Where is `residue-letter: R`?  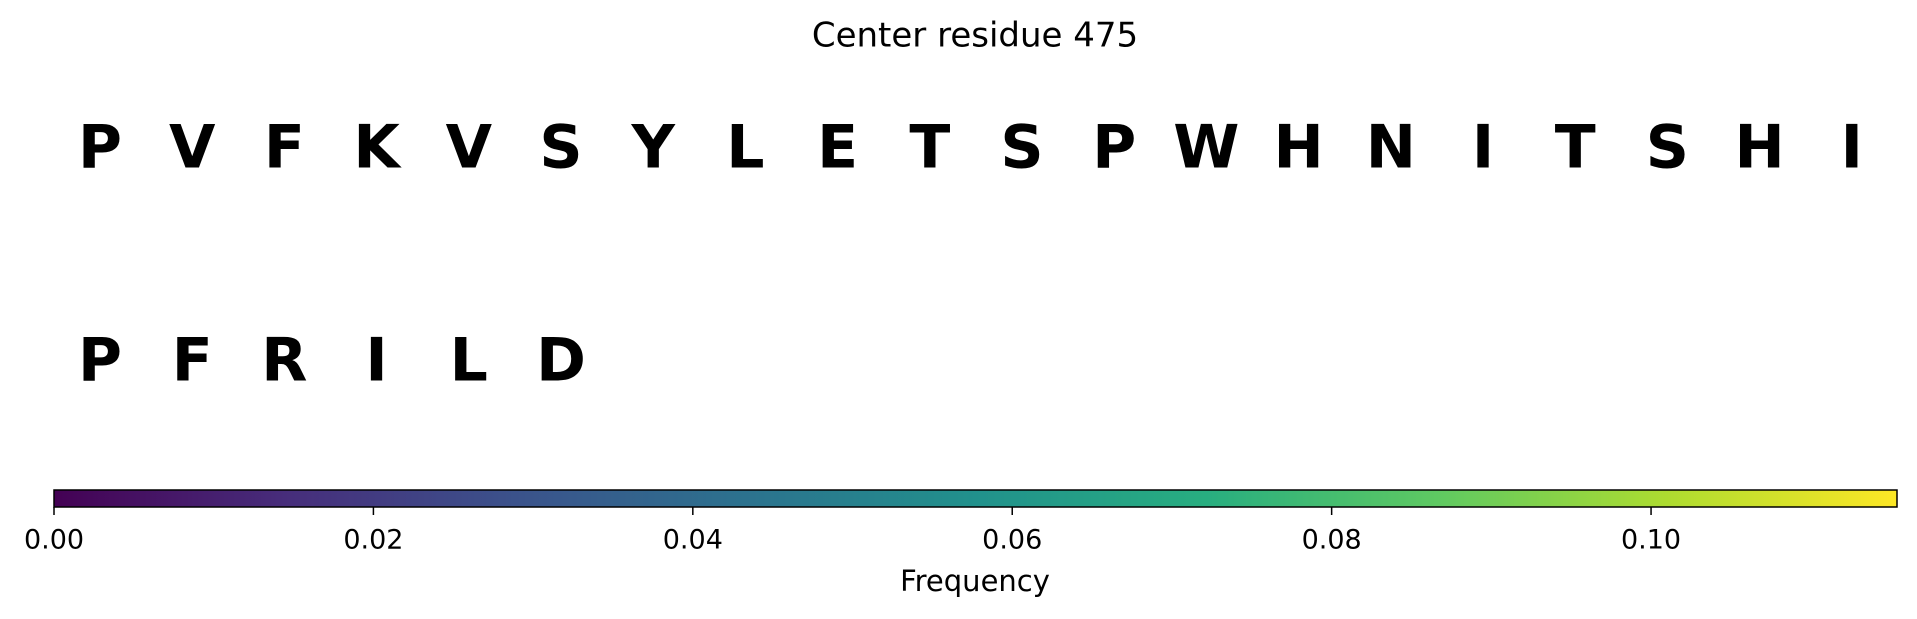 residue-letter: R is located at coordinates (284, 361).